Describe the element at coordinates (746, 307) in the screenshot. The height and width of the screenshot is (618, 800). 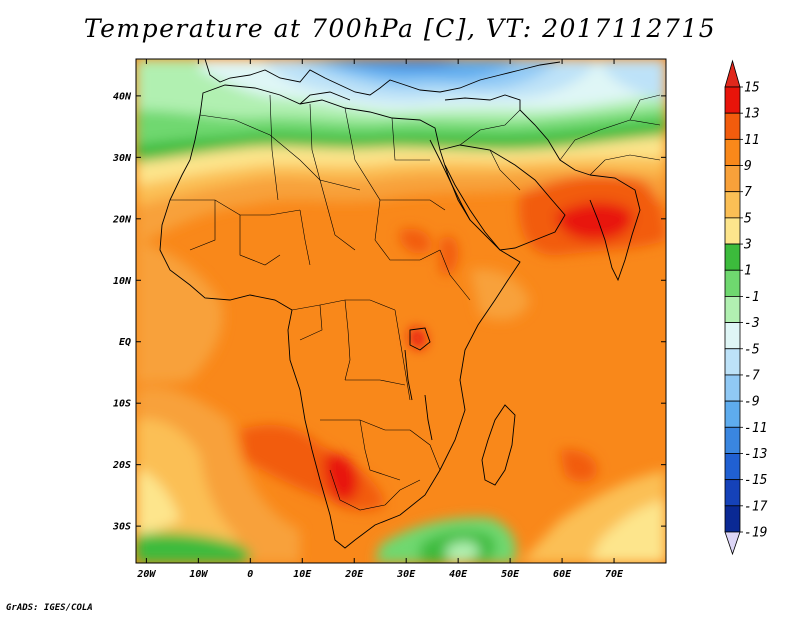
I see `colorbar: 15 13 11 9 7 5 3 1 -1 -3 -5 -7 -9 -11 -13 -15 -17 -19` at that location.